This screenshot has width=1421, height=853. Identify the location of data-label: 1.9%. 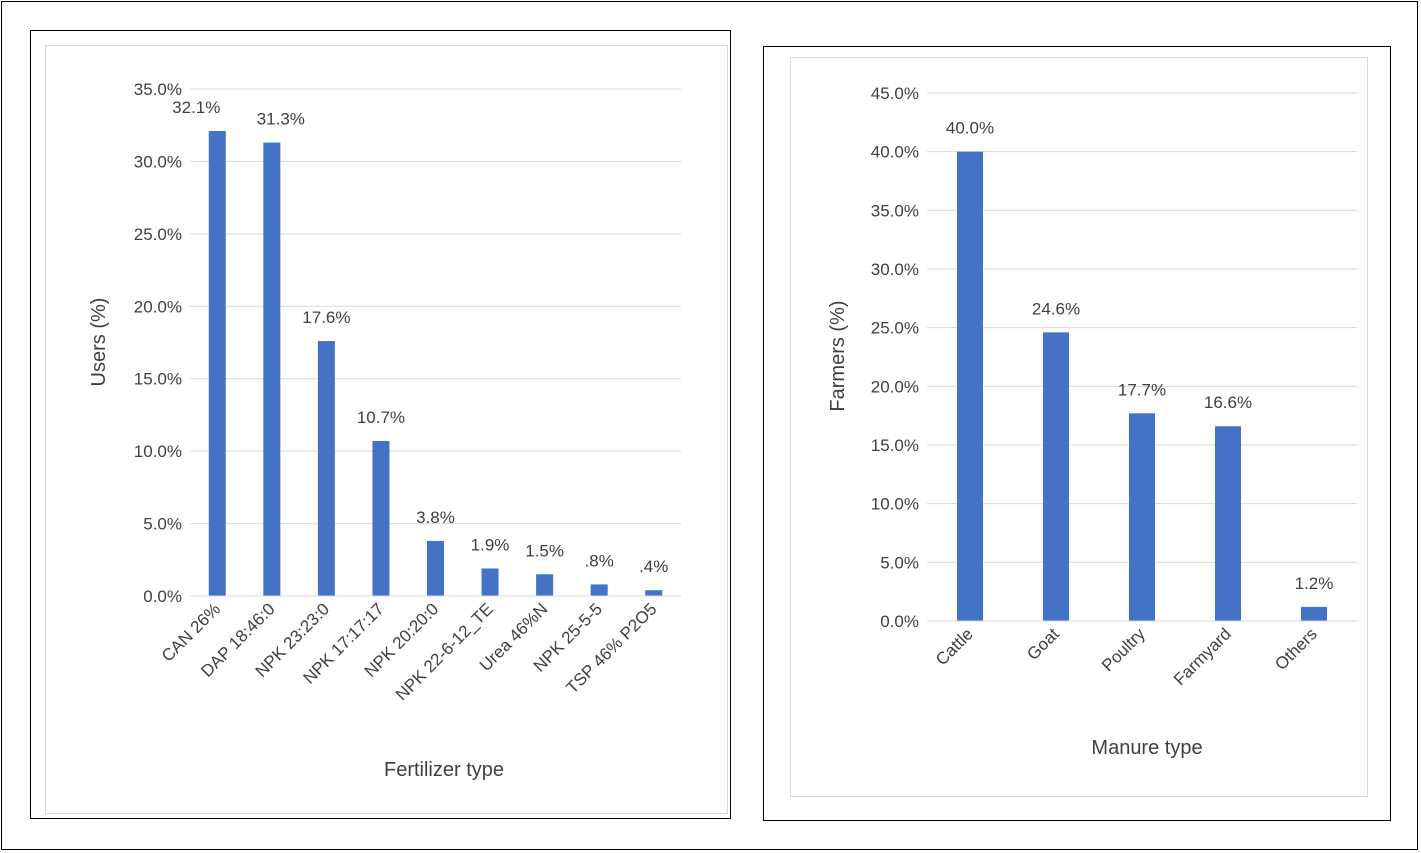
(490, 544).